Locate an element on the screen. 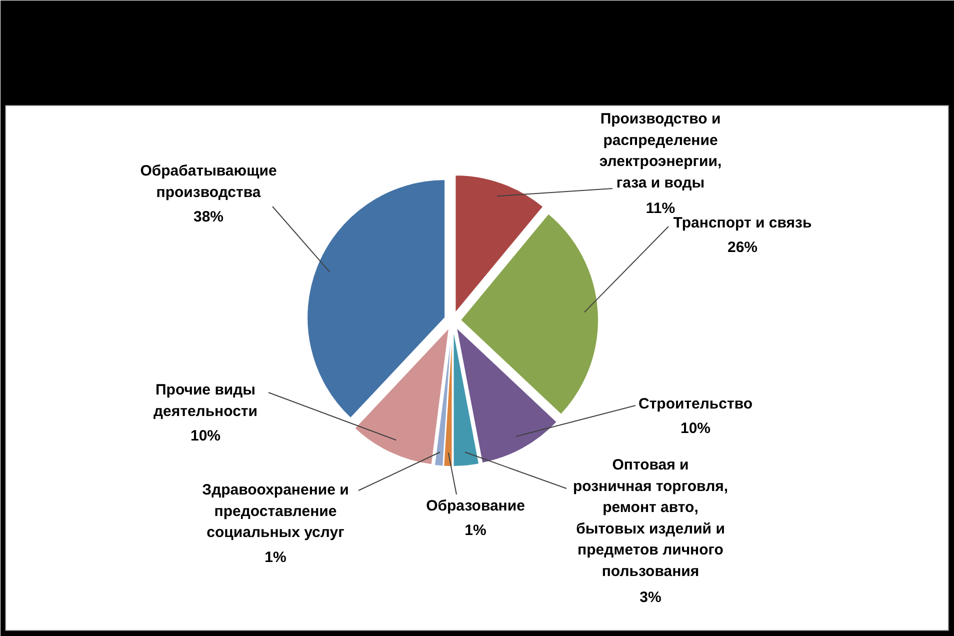  slice-label: Прочие виды деятельности is located at coordinates (206, 401).